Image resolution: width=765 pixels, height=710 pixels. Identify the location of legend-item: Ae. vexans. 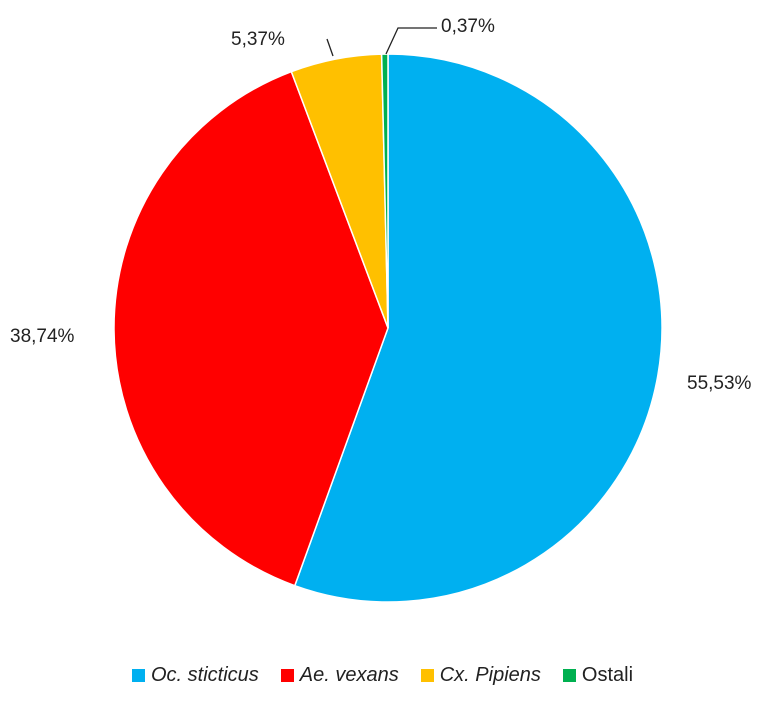
(339, 675).